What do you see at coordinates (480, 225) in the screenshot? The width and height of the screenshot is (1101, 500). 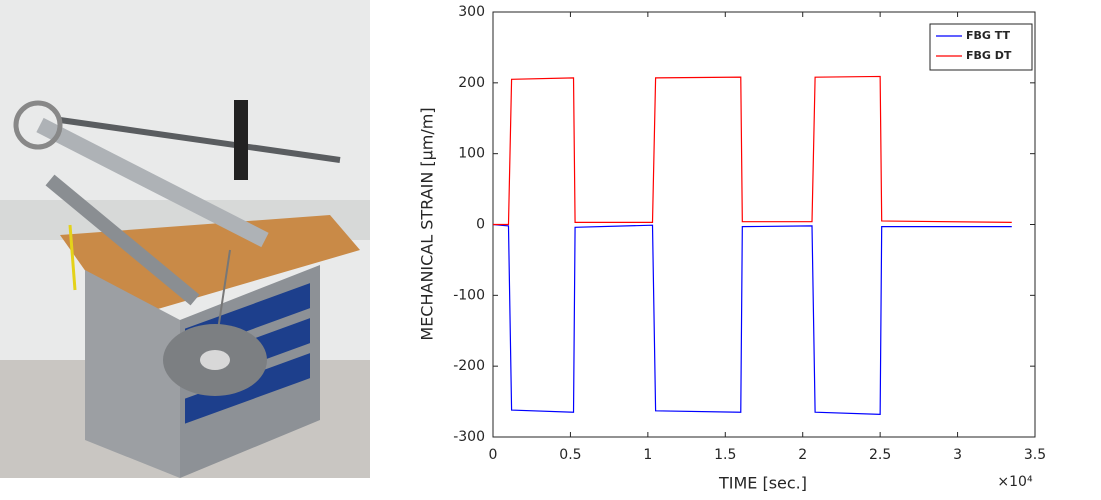 I see `y-tick-label: 0` at bounding box center [480, 225].